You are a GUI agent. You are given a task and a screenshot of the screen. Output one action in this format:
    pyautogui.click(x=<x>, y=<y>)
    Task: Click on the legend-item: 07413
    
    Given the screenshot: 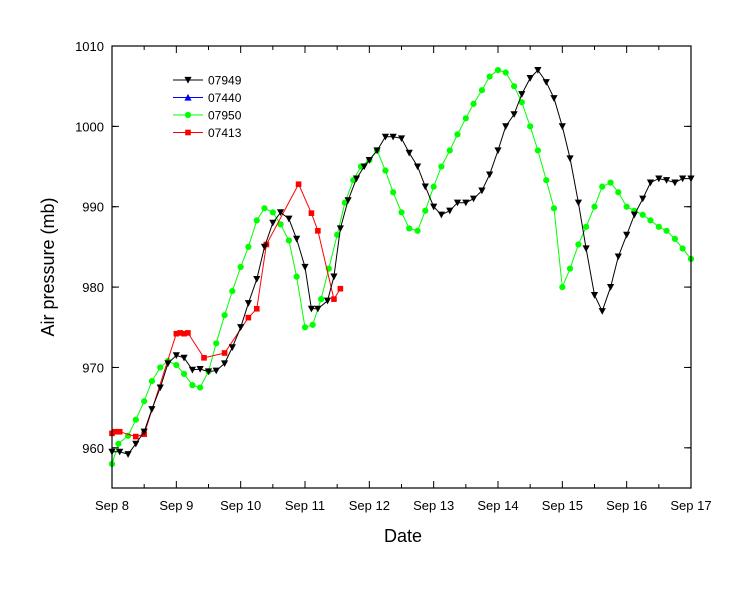 What is the action you would take?
    pyautogui.click(x=207, y=133)
    